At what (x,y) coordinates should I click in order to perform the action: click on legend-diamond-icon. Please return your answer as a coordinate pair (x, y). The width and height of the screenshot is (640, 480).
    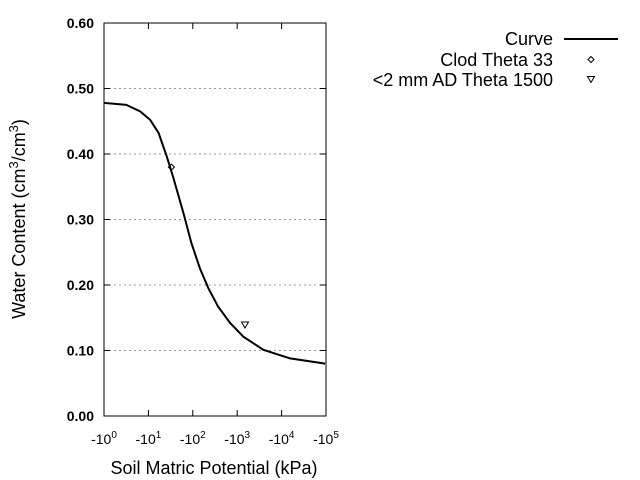
    Looking at the image, I should click on (591, 59).